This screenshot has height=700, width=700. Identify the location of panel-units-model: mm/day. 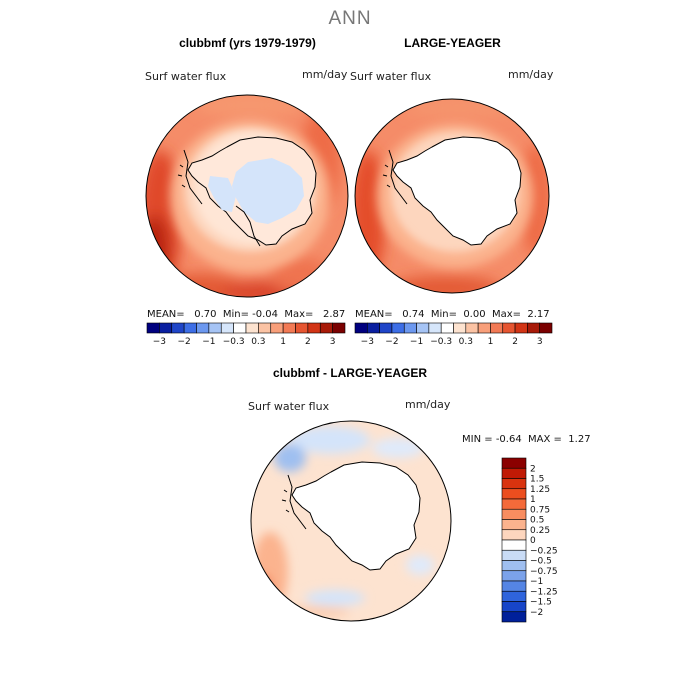
(325, 74).